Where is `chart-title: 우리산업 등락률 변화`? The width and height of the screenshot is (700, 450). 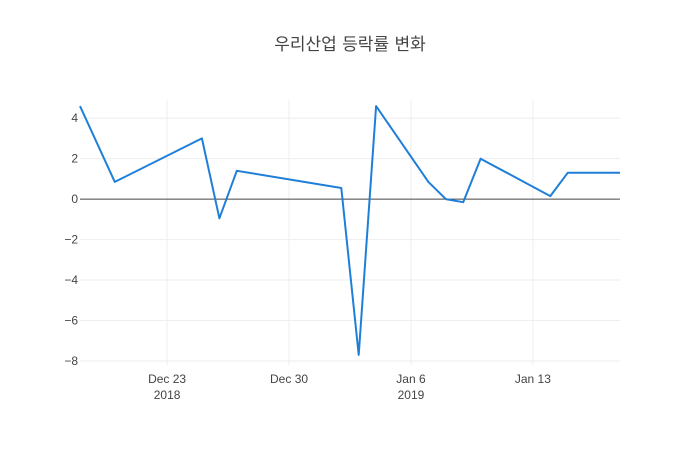
chart-title: 우리산업 등락률 변화 is located at coordinates (350, 45).